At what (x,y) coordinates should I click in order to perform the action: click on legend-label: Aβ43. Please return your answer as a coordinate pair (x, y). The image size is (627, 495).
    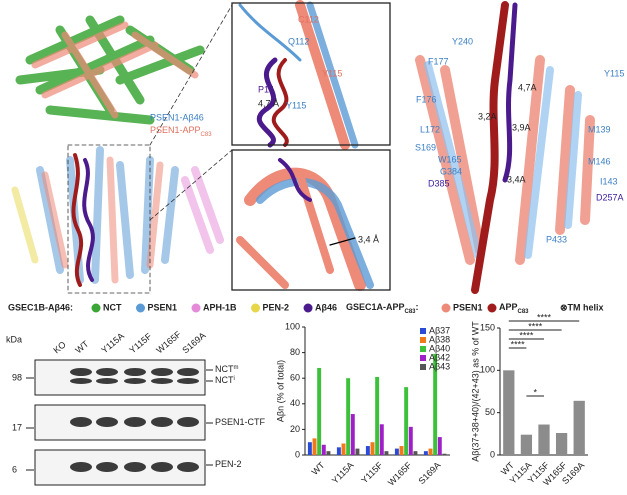
    Looking at the image, I should click on (439, 366).